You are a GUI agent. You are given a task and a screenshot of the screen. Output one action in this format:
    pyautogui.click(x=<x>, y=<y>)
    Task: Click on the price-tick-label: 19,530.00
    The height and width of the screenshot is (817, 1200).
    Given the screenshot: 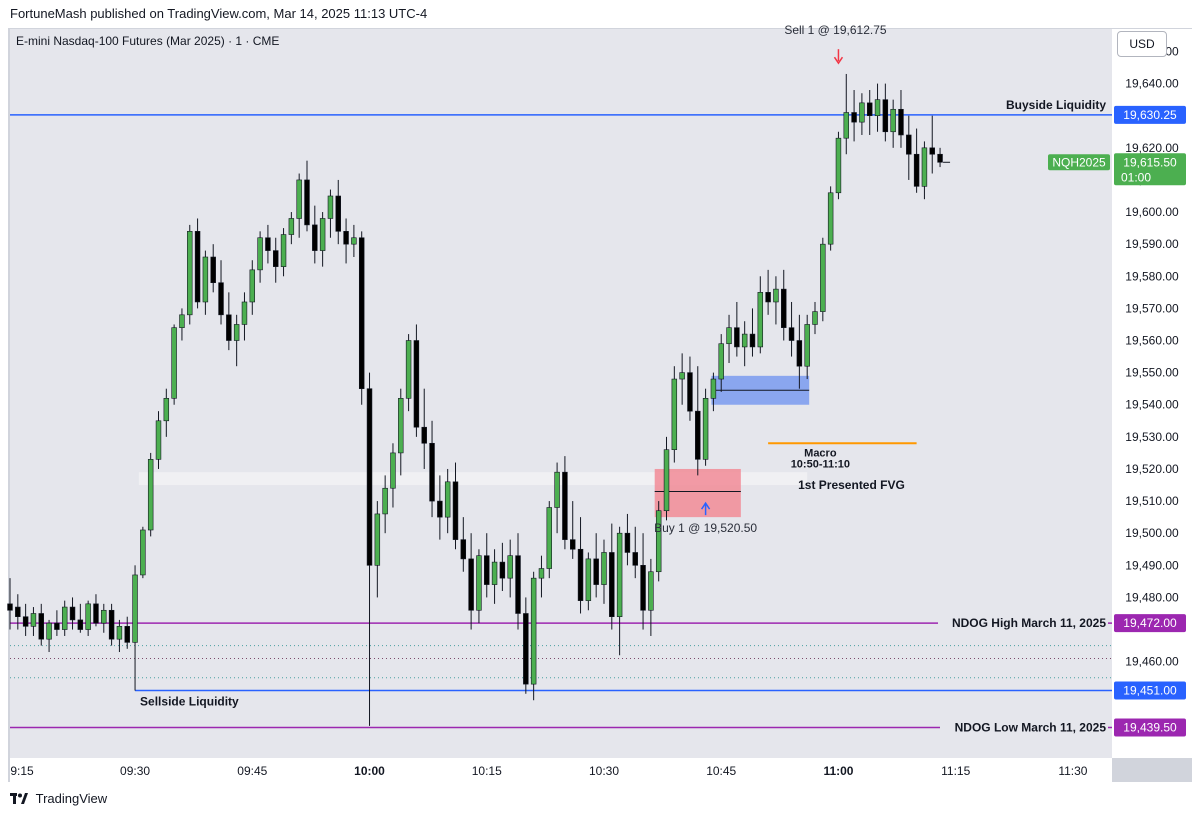 What is the action you would take?
    pyautogui.click(x=1152, y=437)
    